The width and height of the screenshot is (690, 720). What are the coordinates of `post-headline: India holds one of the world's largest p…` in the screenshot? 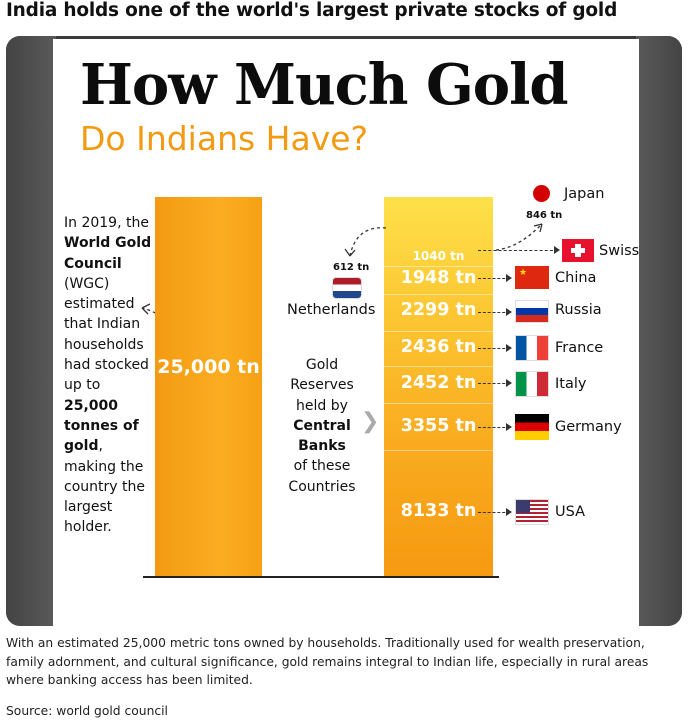 It's located at (312, 10).